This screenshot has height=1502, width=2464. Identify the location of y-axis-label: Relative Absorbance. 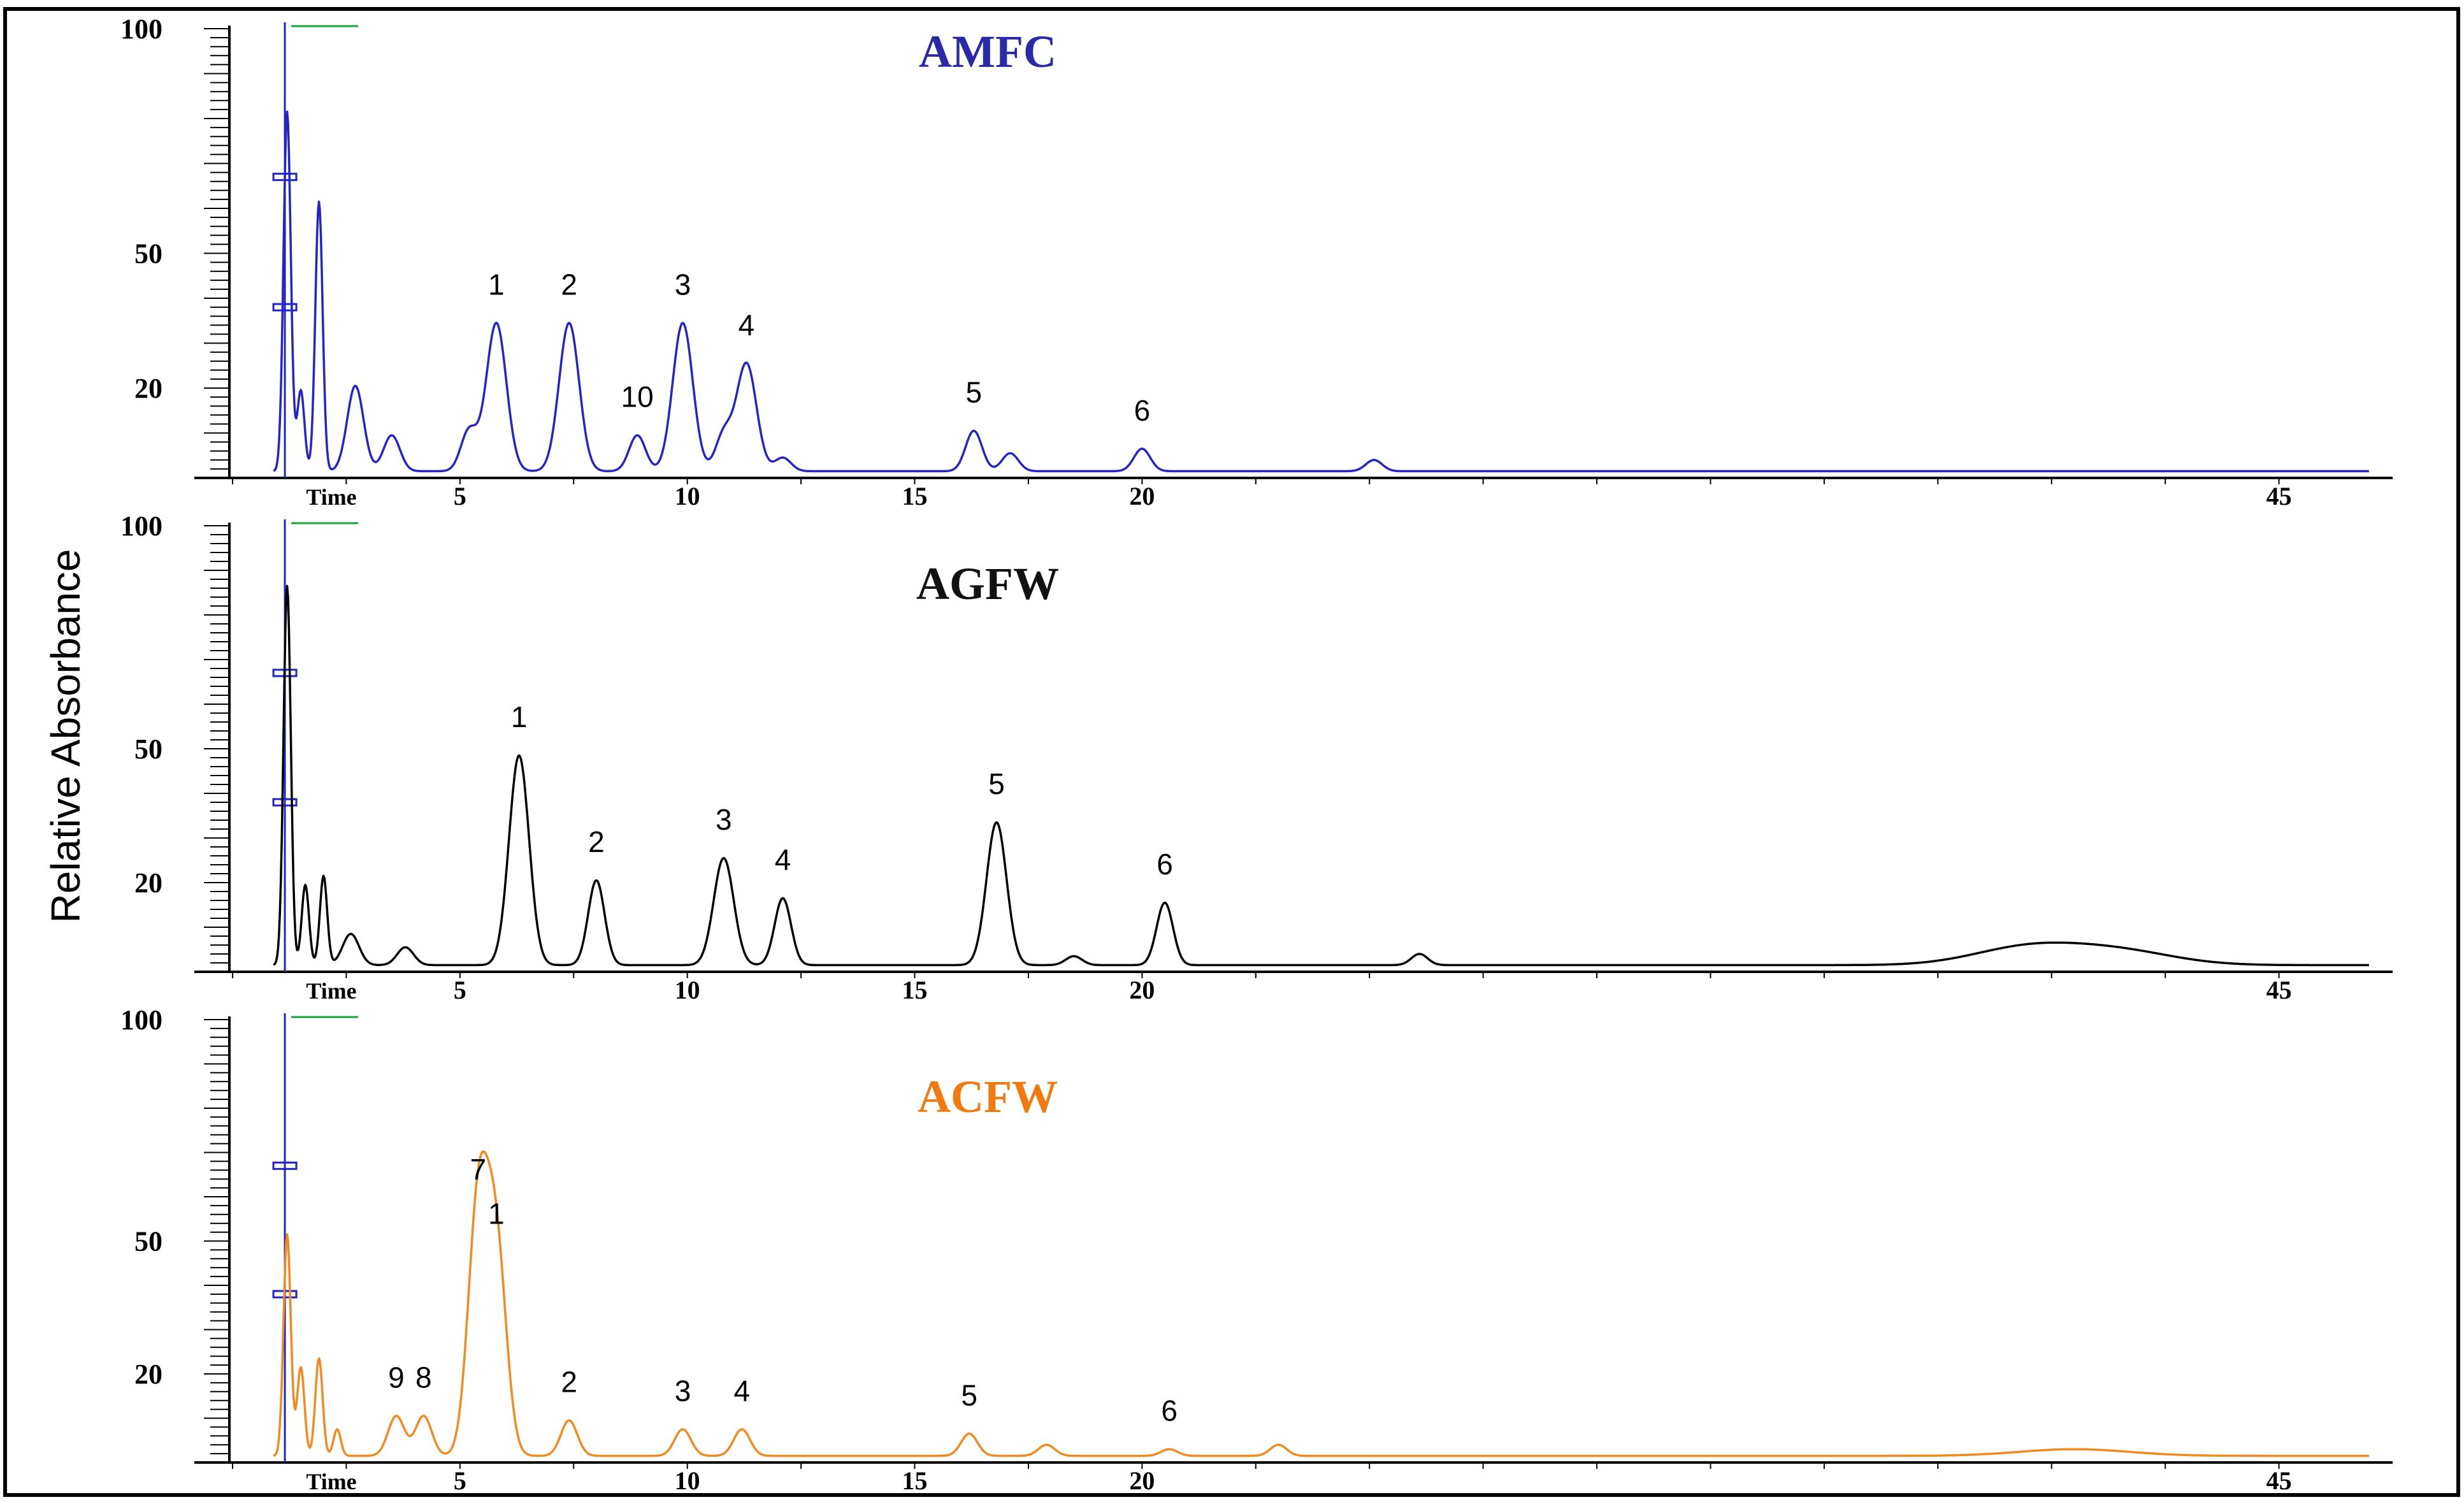
(66, 736).